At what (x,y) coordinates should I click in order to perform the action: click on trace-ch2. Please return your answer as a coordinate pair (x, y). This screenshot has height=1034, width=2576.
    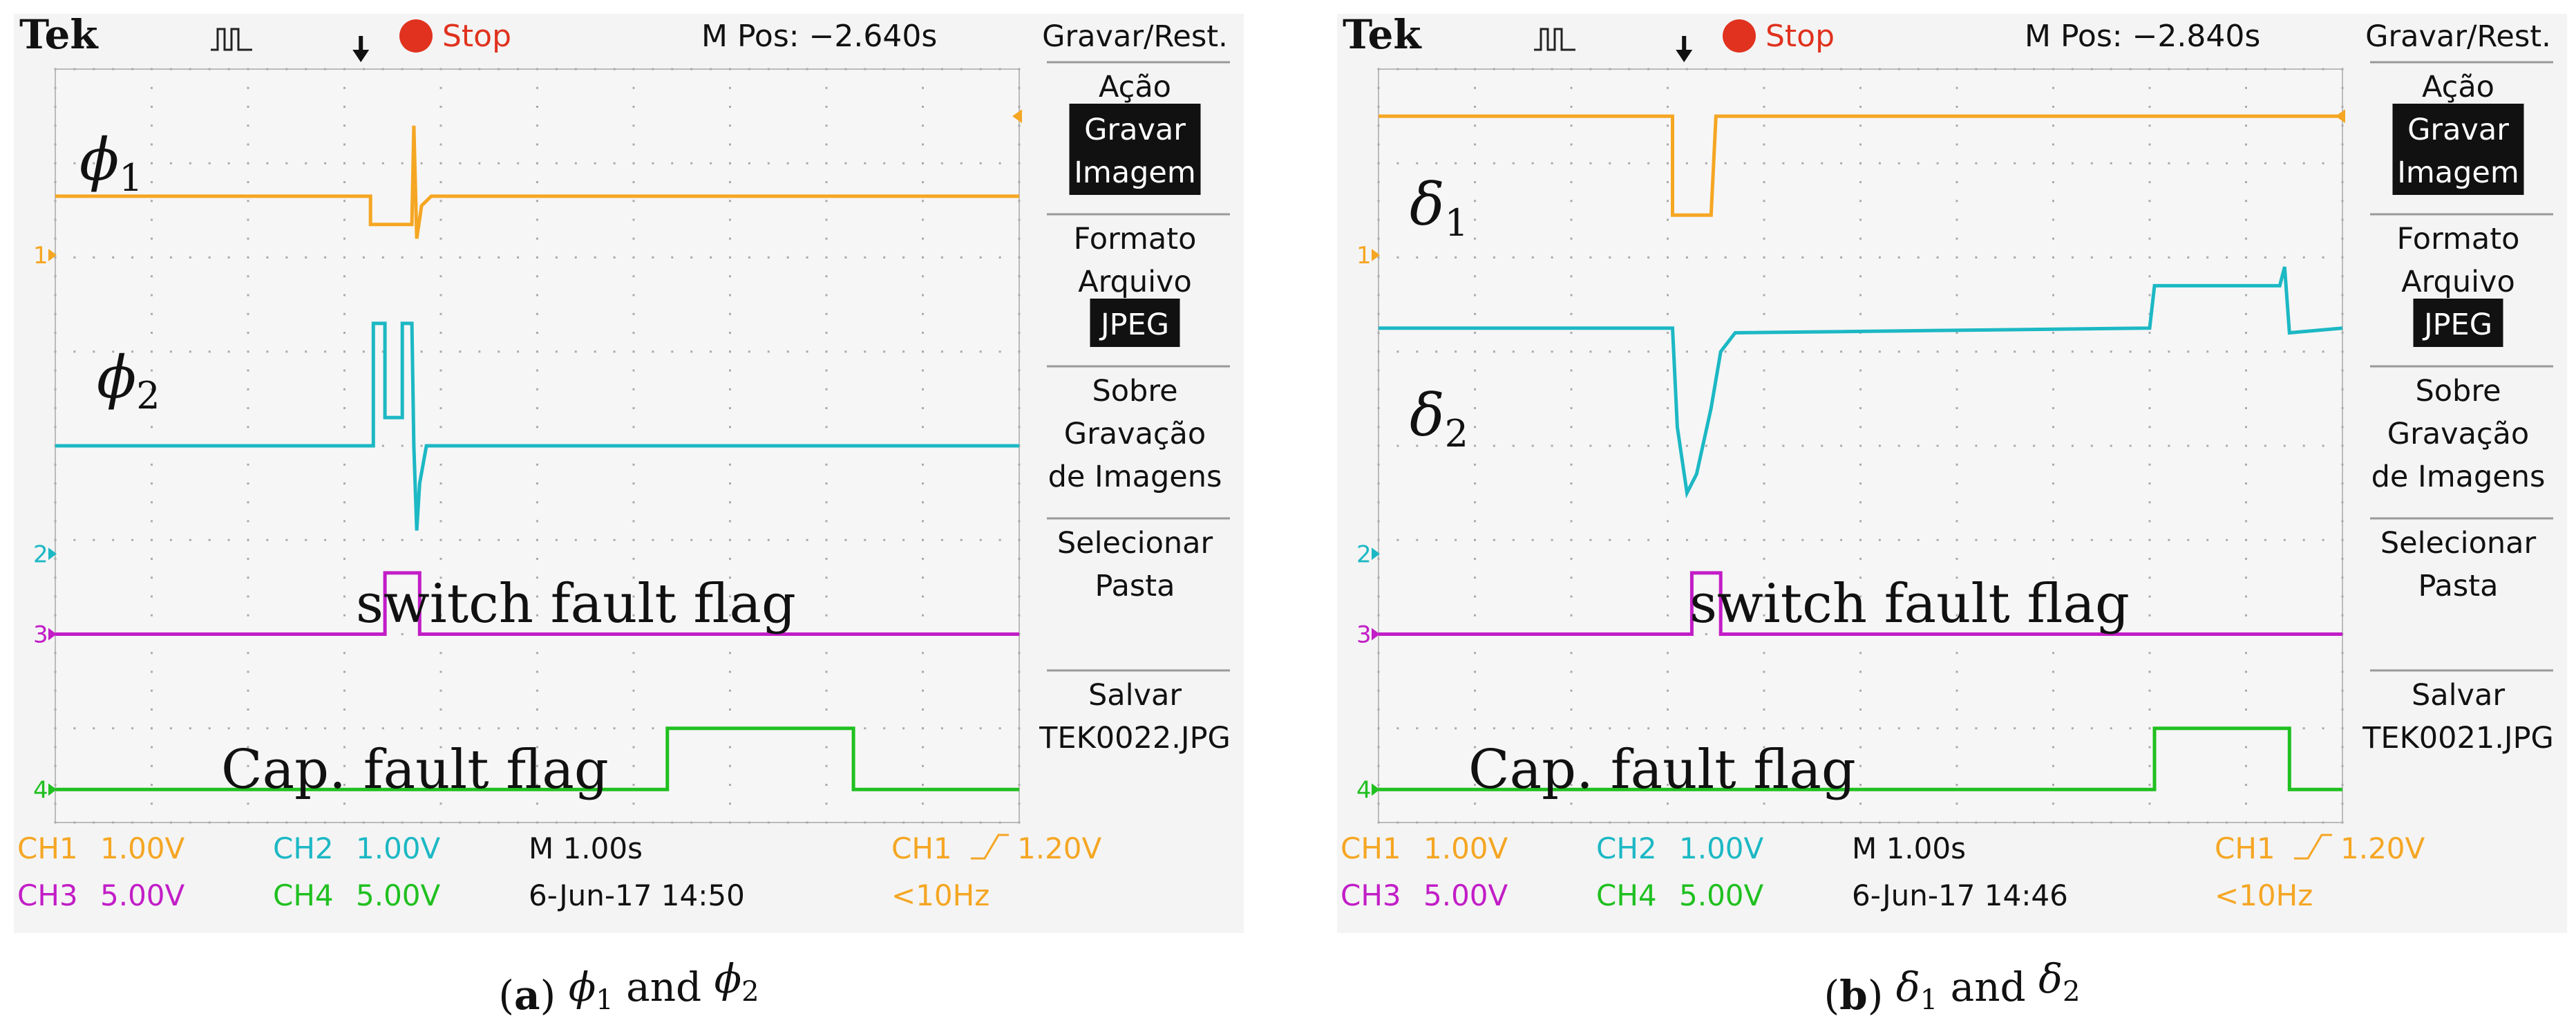
    Looking at the image, I should click on (537, 426).